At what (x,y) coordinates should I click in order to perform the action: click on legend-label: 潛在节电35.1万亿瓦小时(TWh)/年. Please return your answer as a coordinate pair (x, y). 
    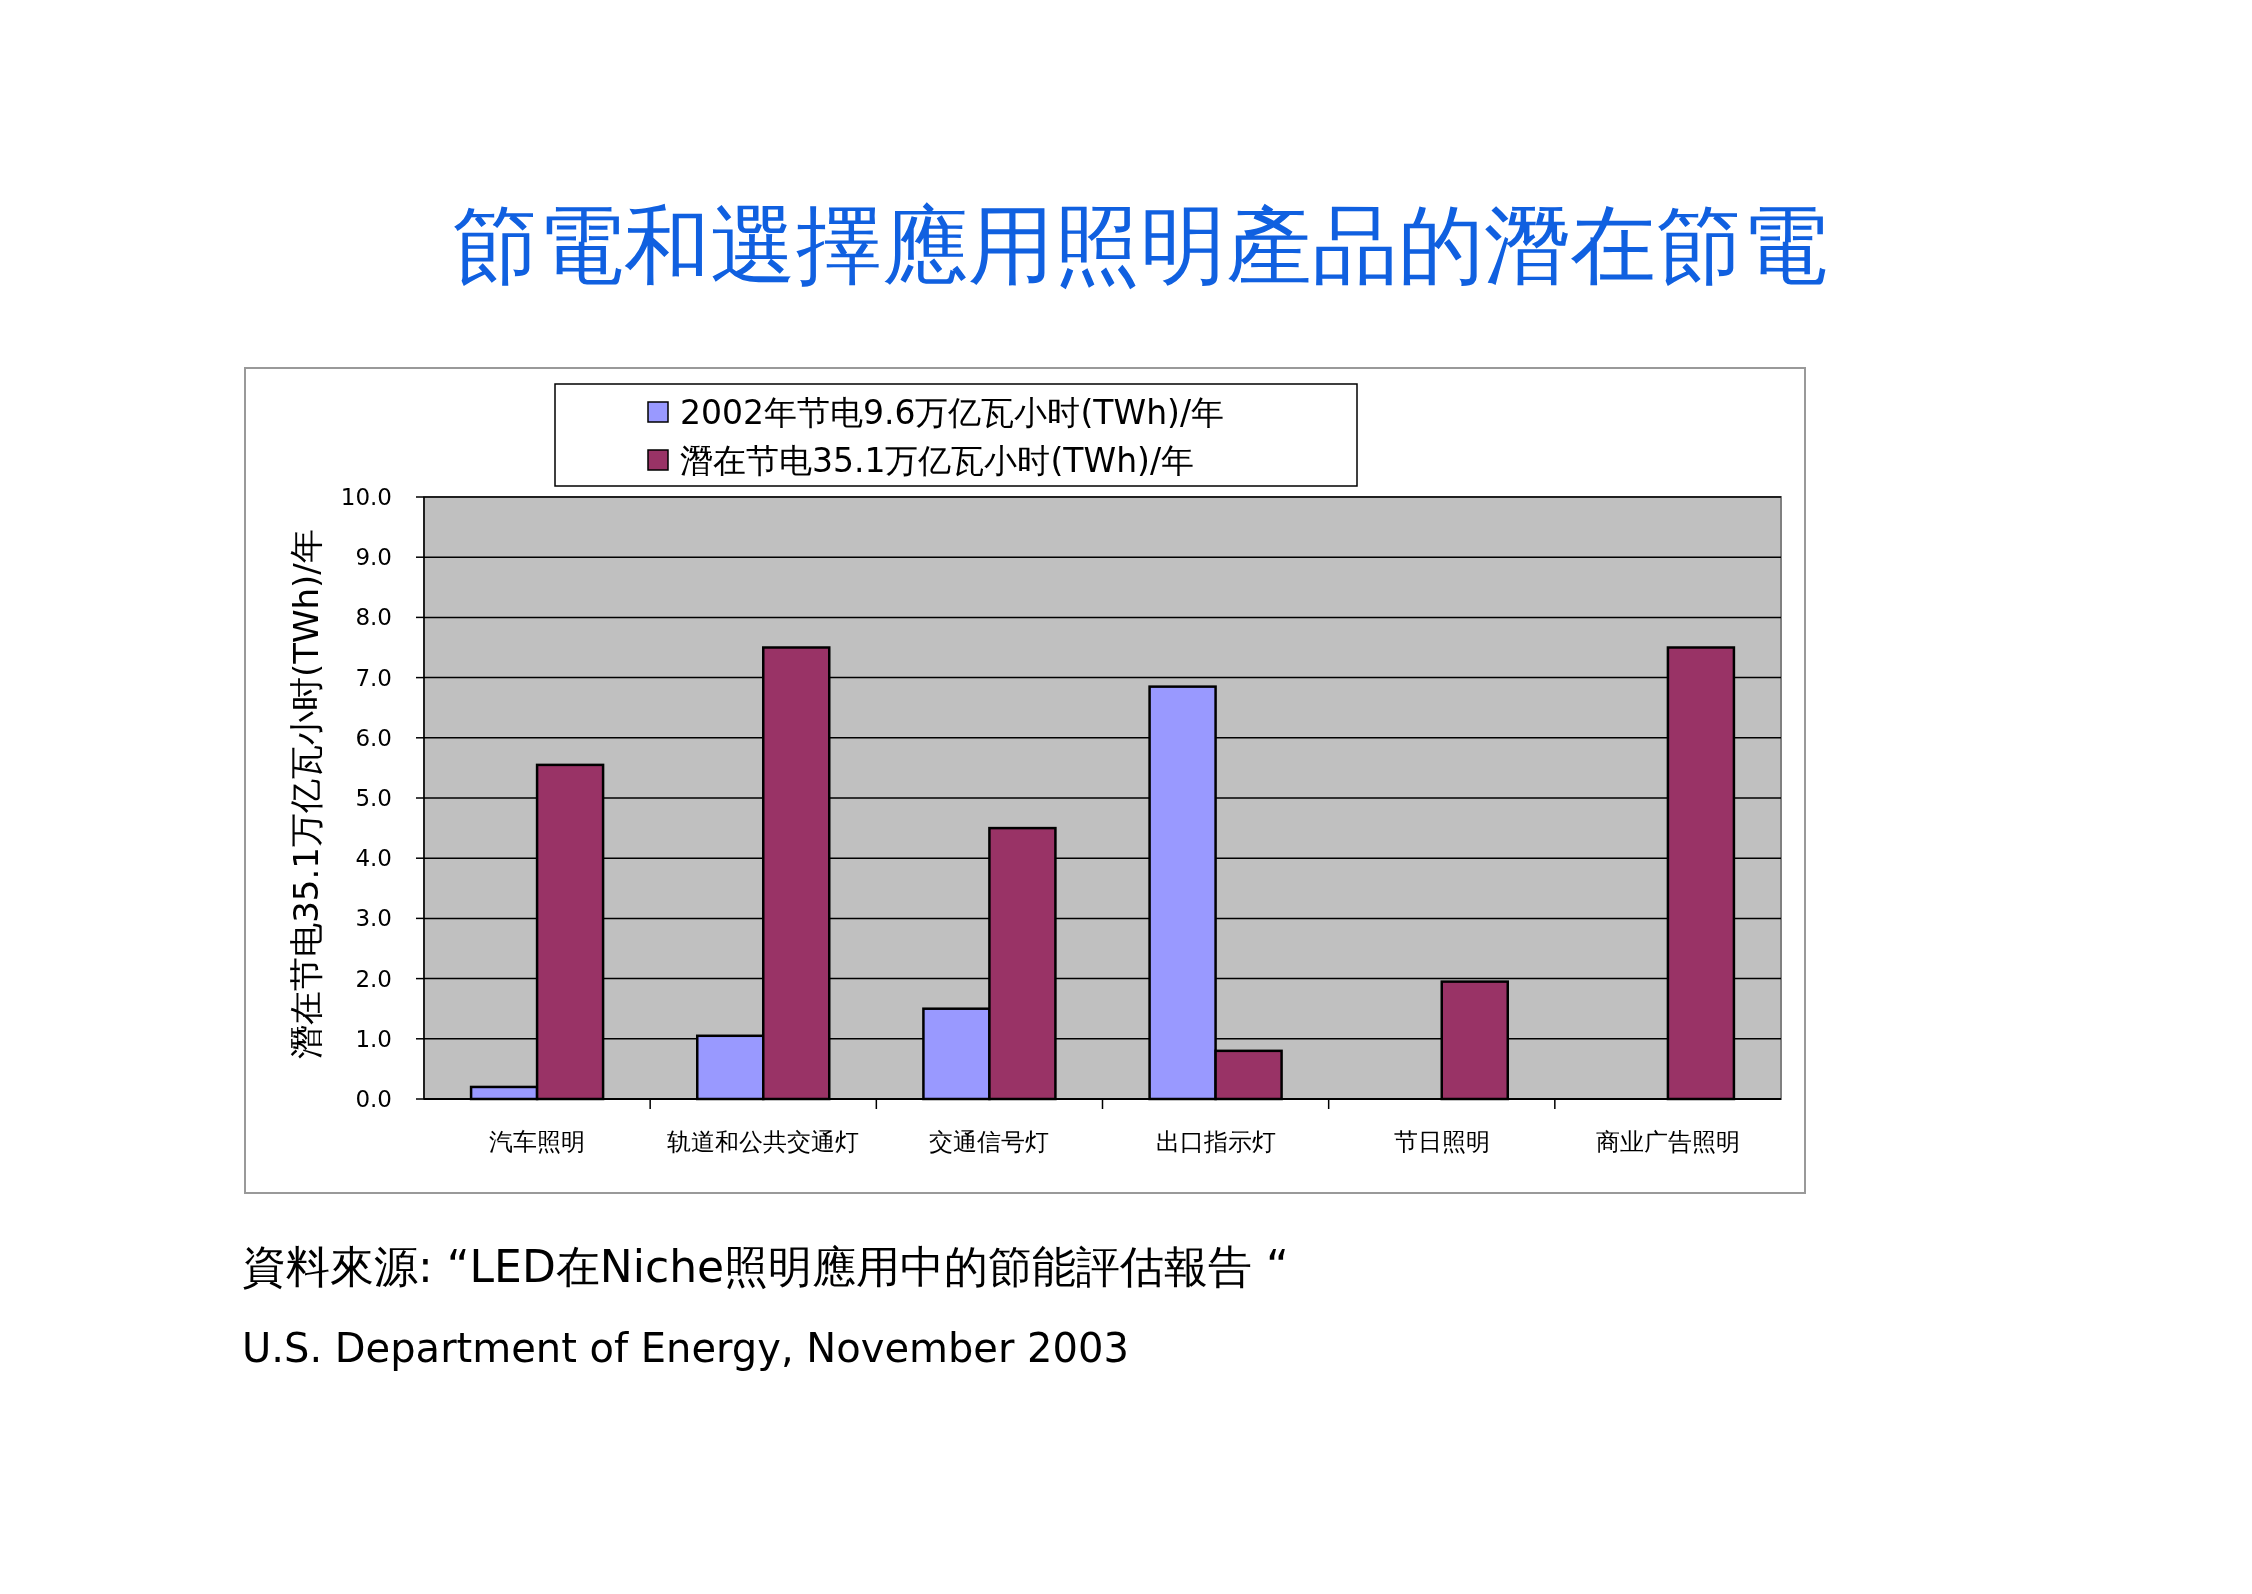
    Looking at the image, I should click on (937, 460).